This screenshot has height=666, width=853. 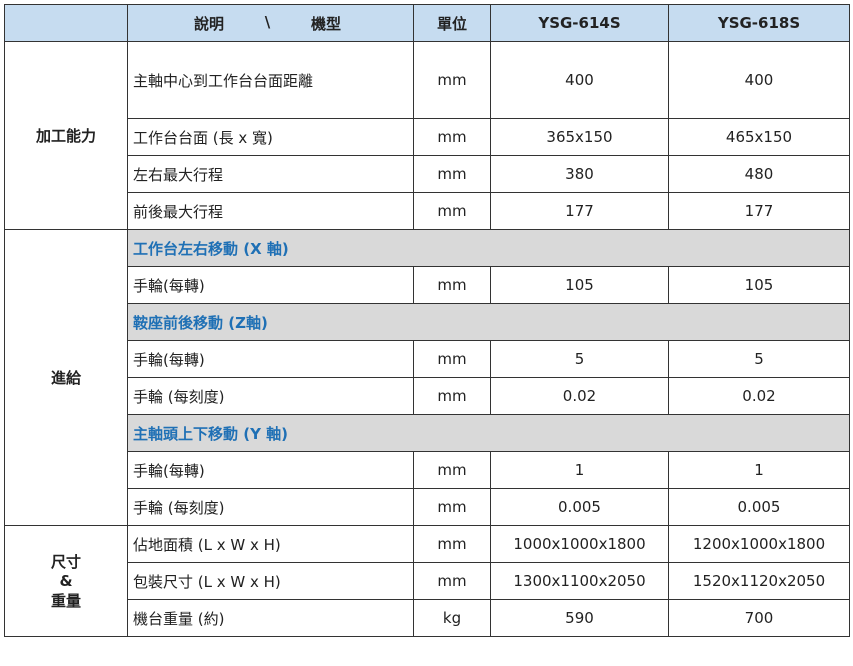 What do you see at coordinates (759, 23) in the screenshot?
I see `header-model-2: YSG-618S` at bounding box center [759, 23].